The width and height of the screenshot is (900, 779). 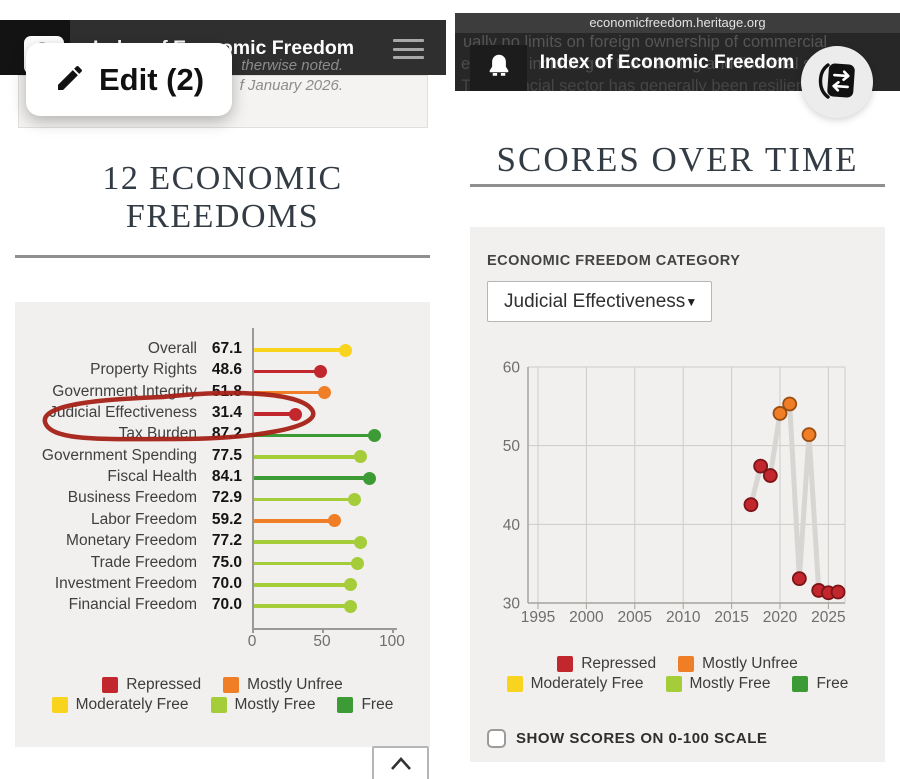 I want to click on x-axis-tick-label: 2000, so click(x=586, y=617).